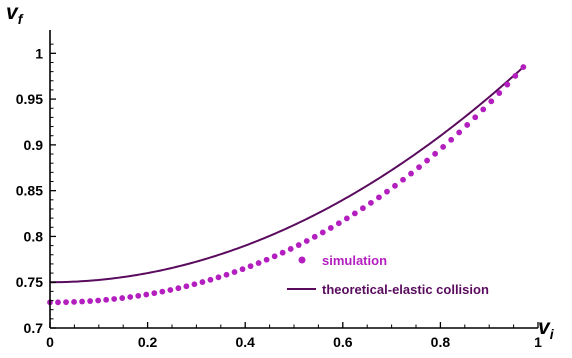 Image resolution: width=572 pixels, height=358 pixels. What do you see at coordinates (148, 342) in the screenshot?
I see `x-tick-label: 0.2` at bounding box center [148, 342].